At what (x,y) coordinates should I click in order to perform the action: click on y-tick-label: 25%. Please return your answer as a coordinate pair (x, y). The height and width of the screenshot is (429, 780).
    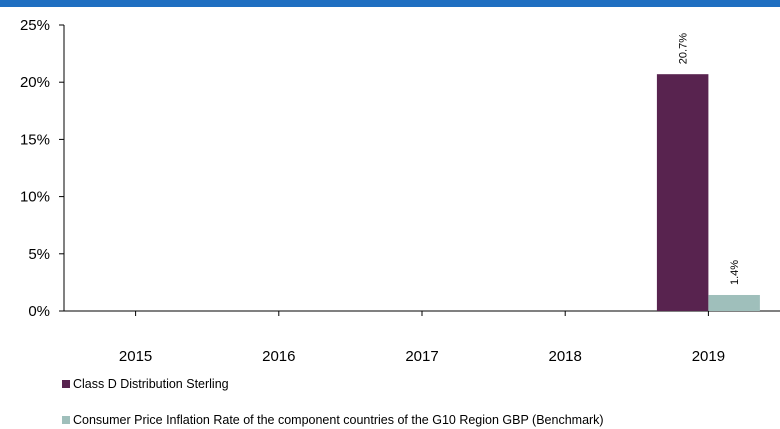
    Looking at the image, I should click on (35, 25).